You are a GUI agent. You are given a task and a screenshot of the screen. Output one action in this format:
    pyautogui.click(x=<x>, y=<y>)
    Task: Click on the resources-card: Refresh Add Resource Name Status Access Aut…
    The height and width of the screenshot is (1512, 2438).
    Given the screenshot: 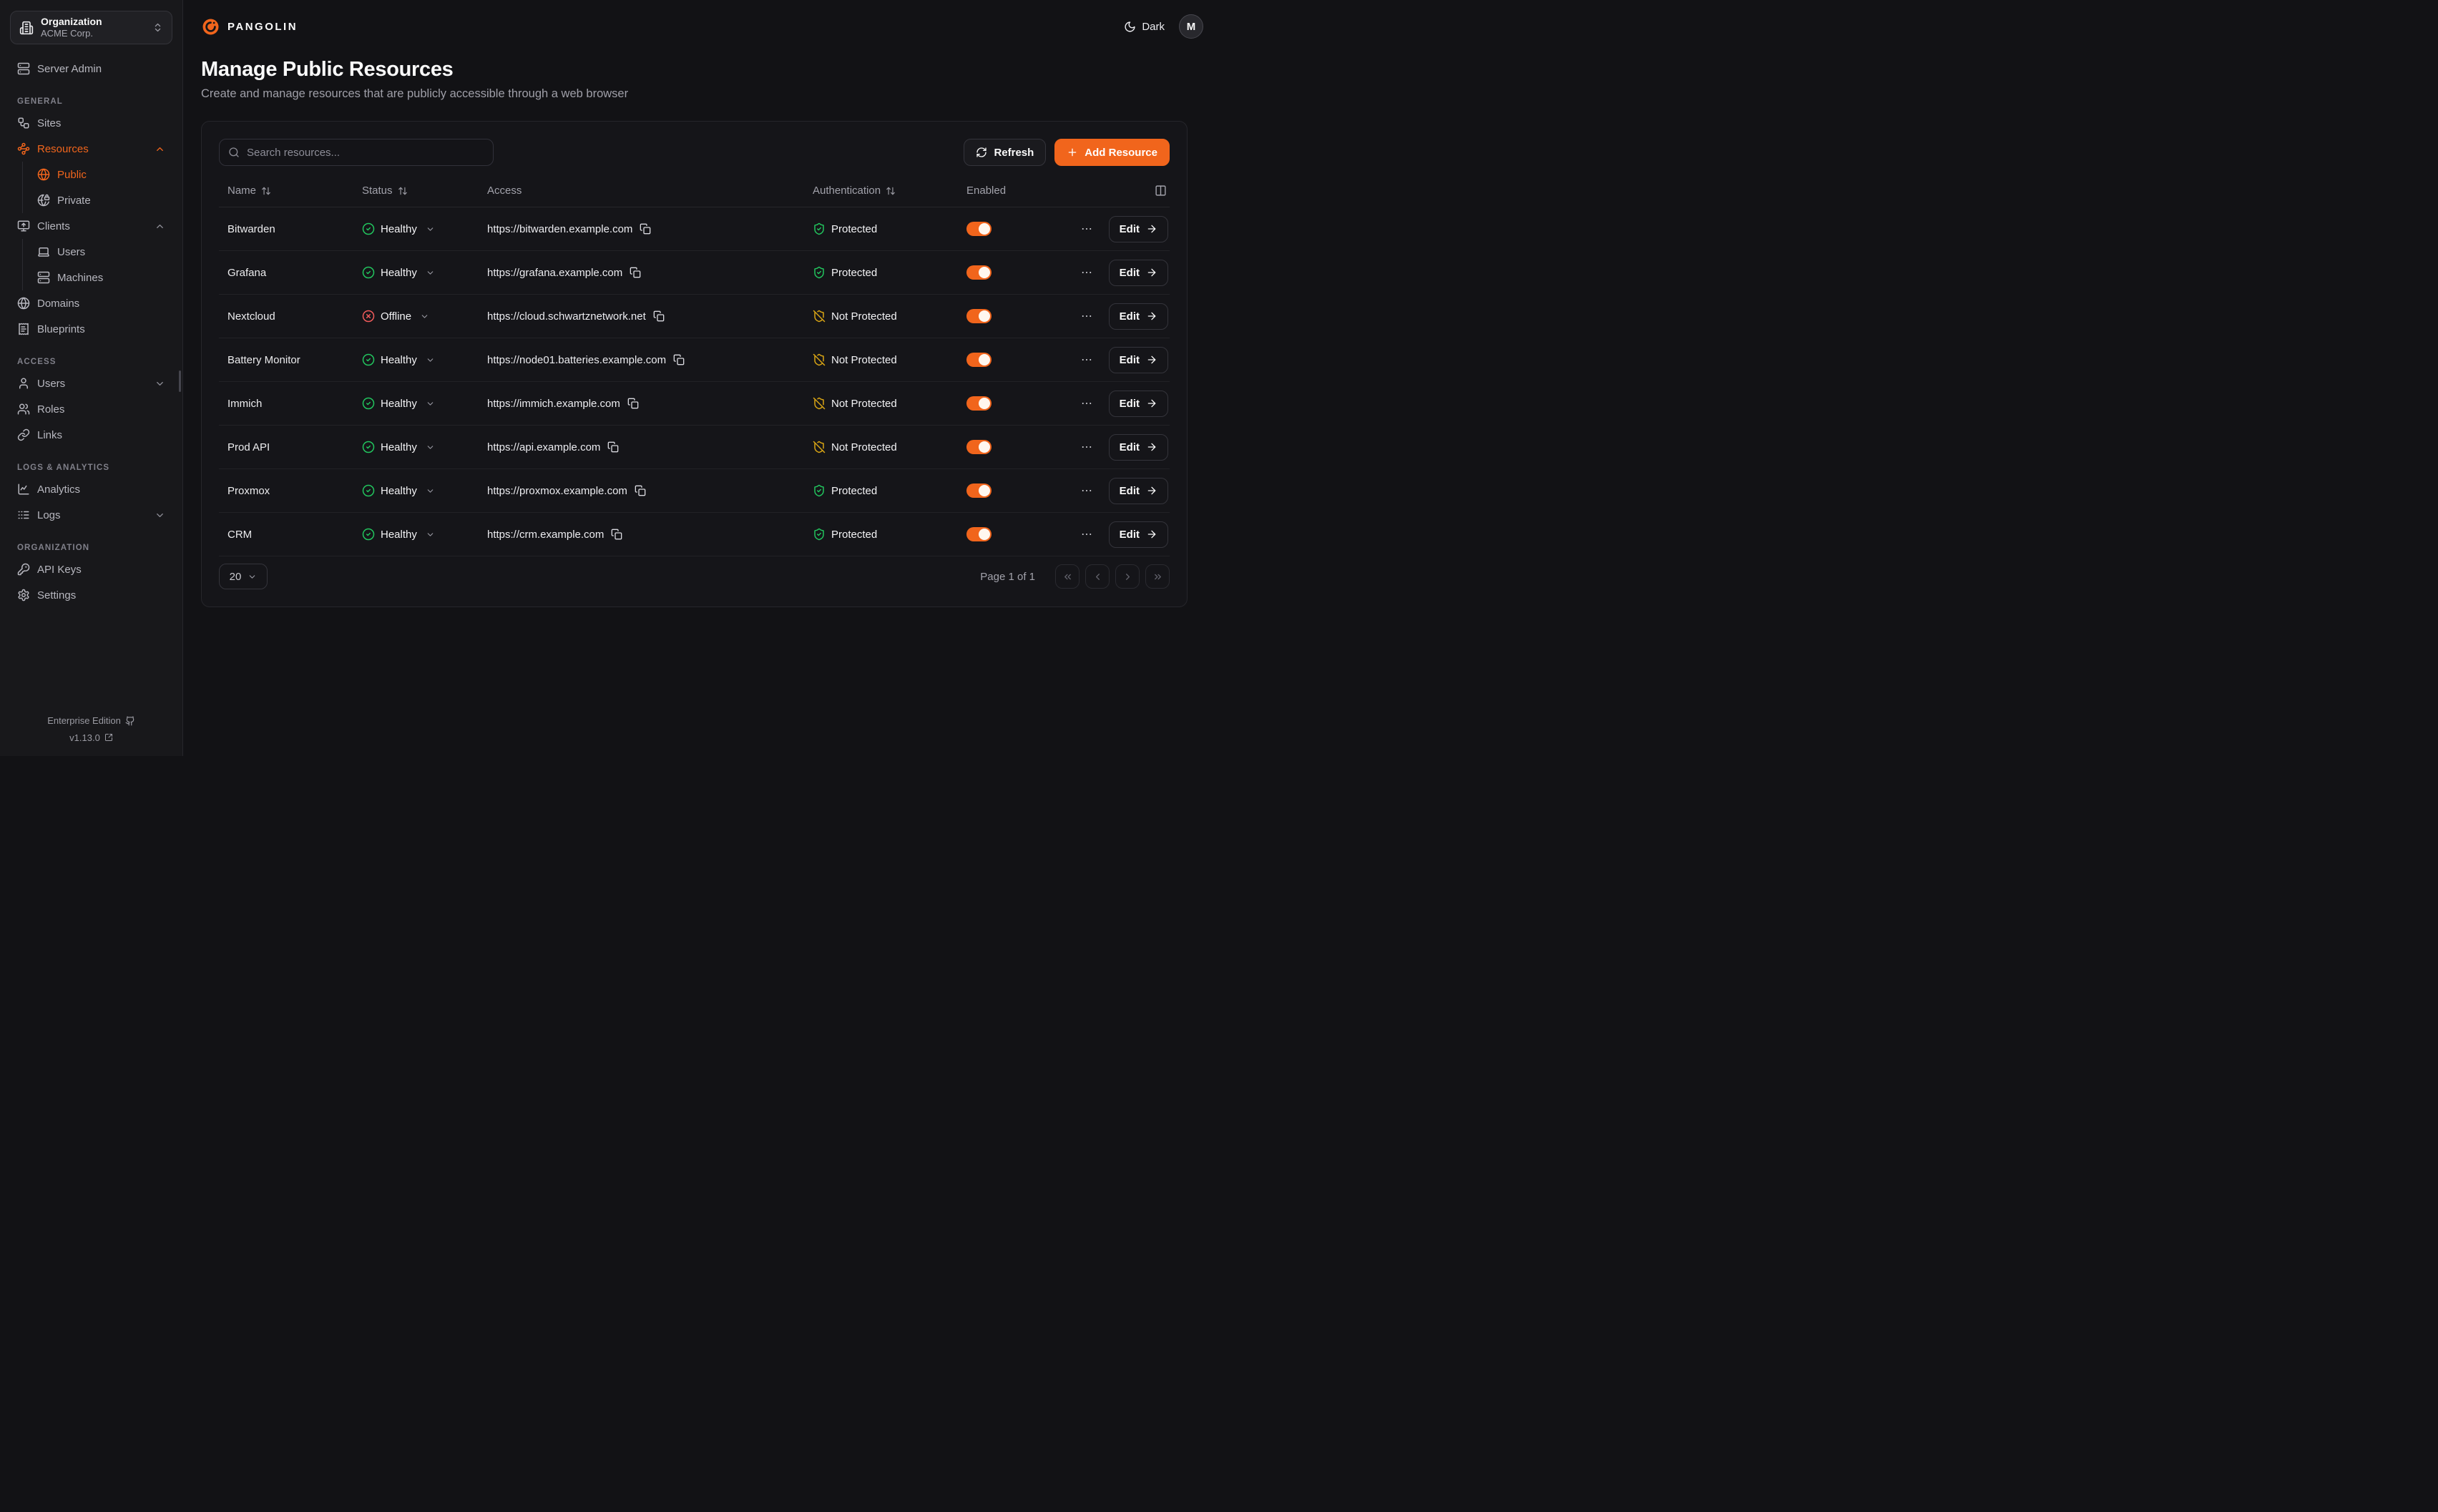 What is the action you would take?
    pyautogui.click(x=694, y=364)
    